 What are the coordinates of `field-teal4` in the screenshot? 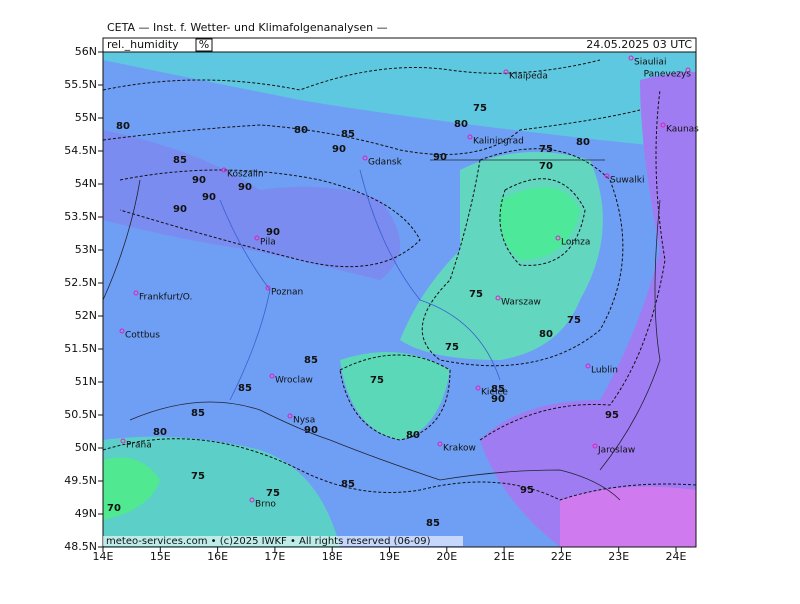 It's located at (221, 491).